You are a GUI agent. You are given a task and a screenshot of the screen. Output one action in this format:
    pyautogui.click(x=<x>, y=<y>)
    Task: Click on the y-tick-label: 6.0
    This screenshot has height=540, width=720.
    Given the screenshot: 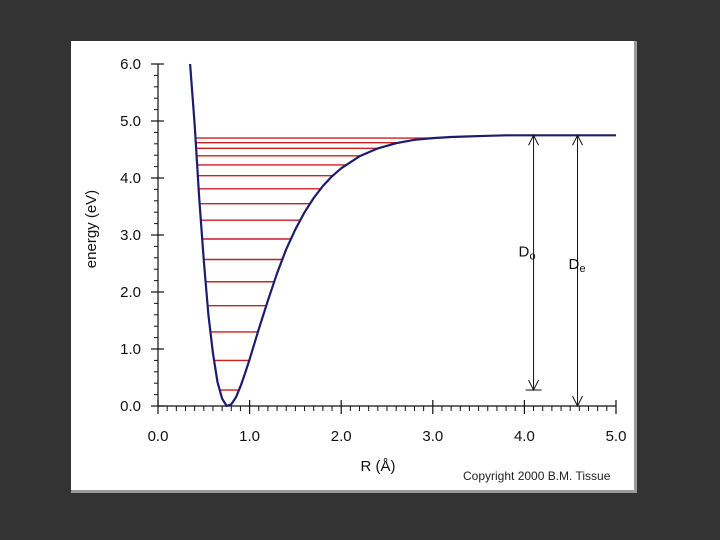 What is the action you would take?
    pyautogui.click(x=130, y=64)
    